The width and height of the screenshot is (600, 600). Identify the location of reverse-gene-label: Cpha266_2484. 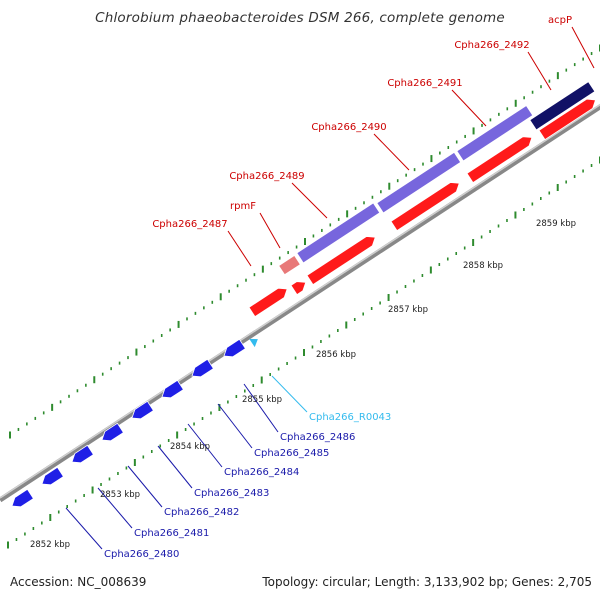
(261, 472).